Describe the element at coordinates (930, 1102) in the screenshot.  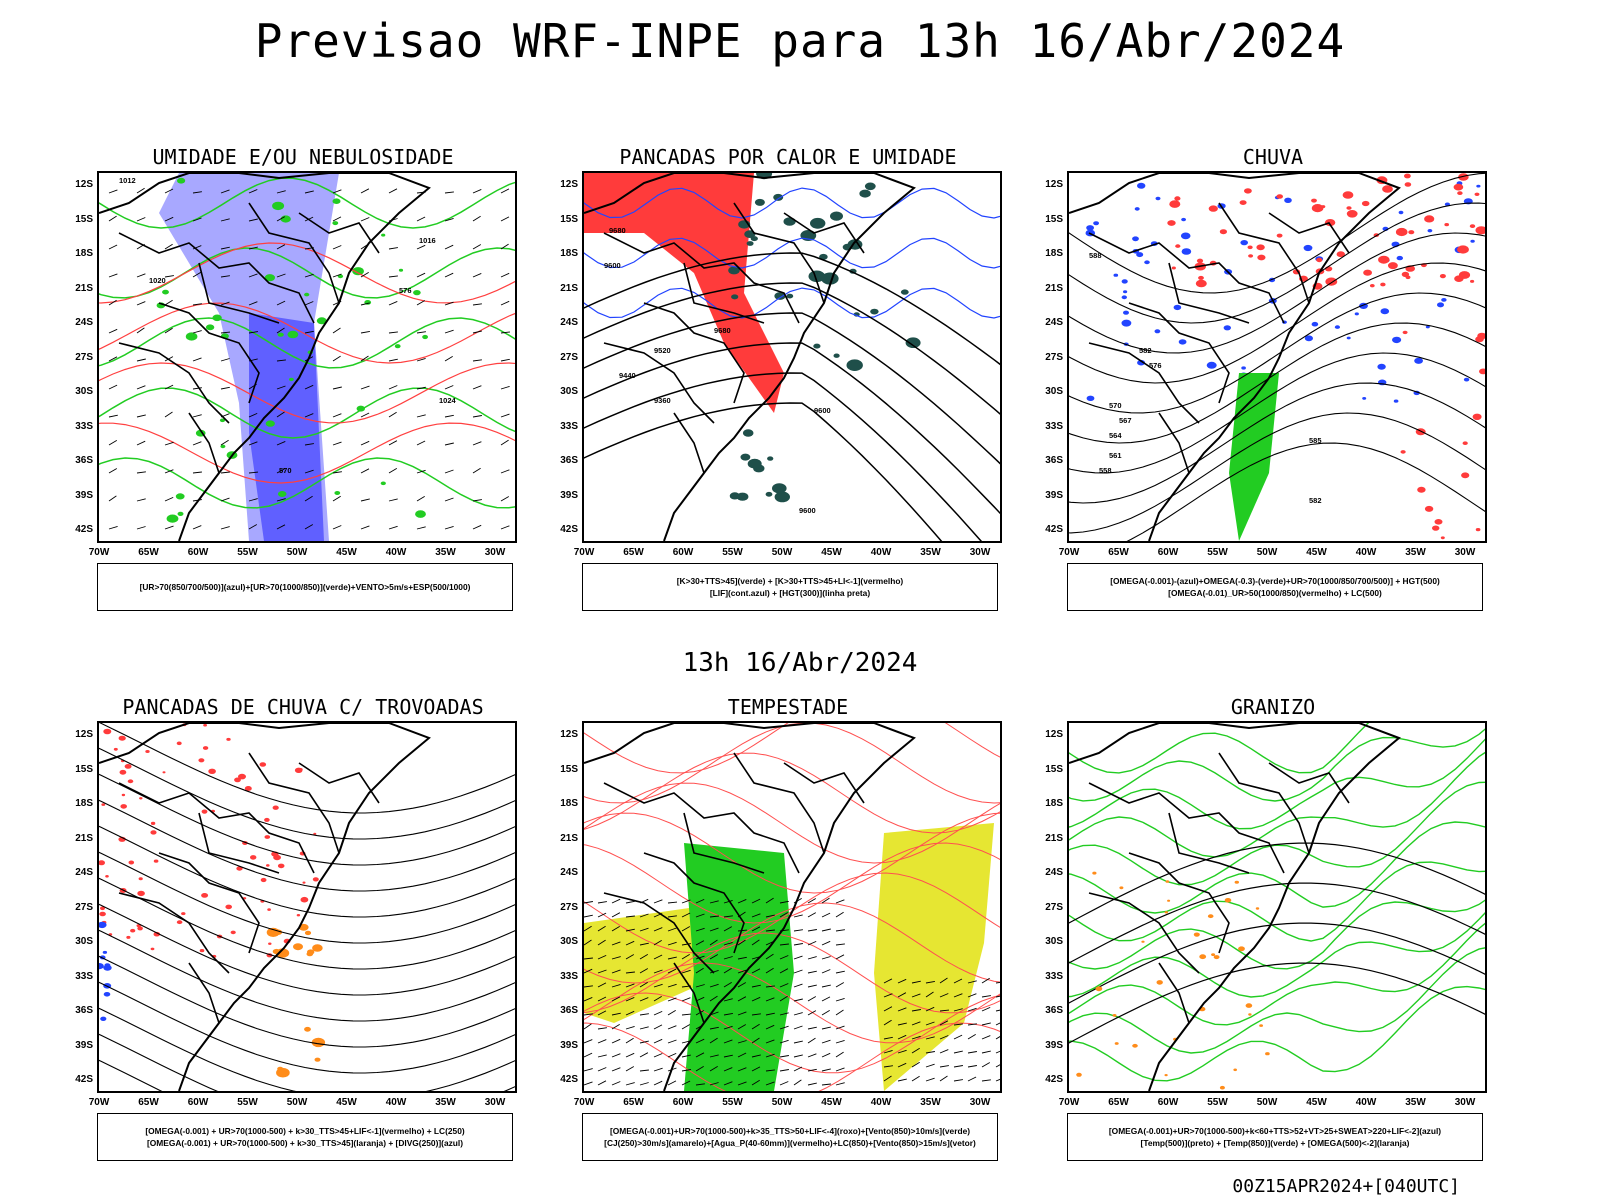
I see `lon-tick-label: 35W` at that location.